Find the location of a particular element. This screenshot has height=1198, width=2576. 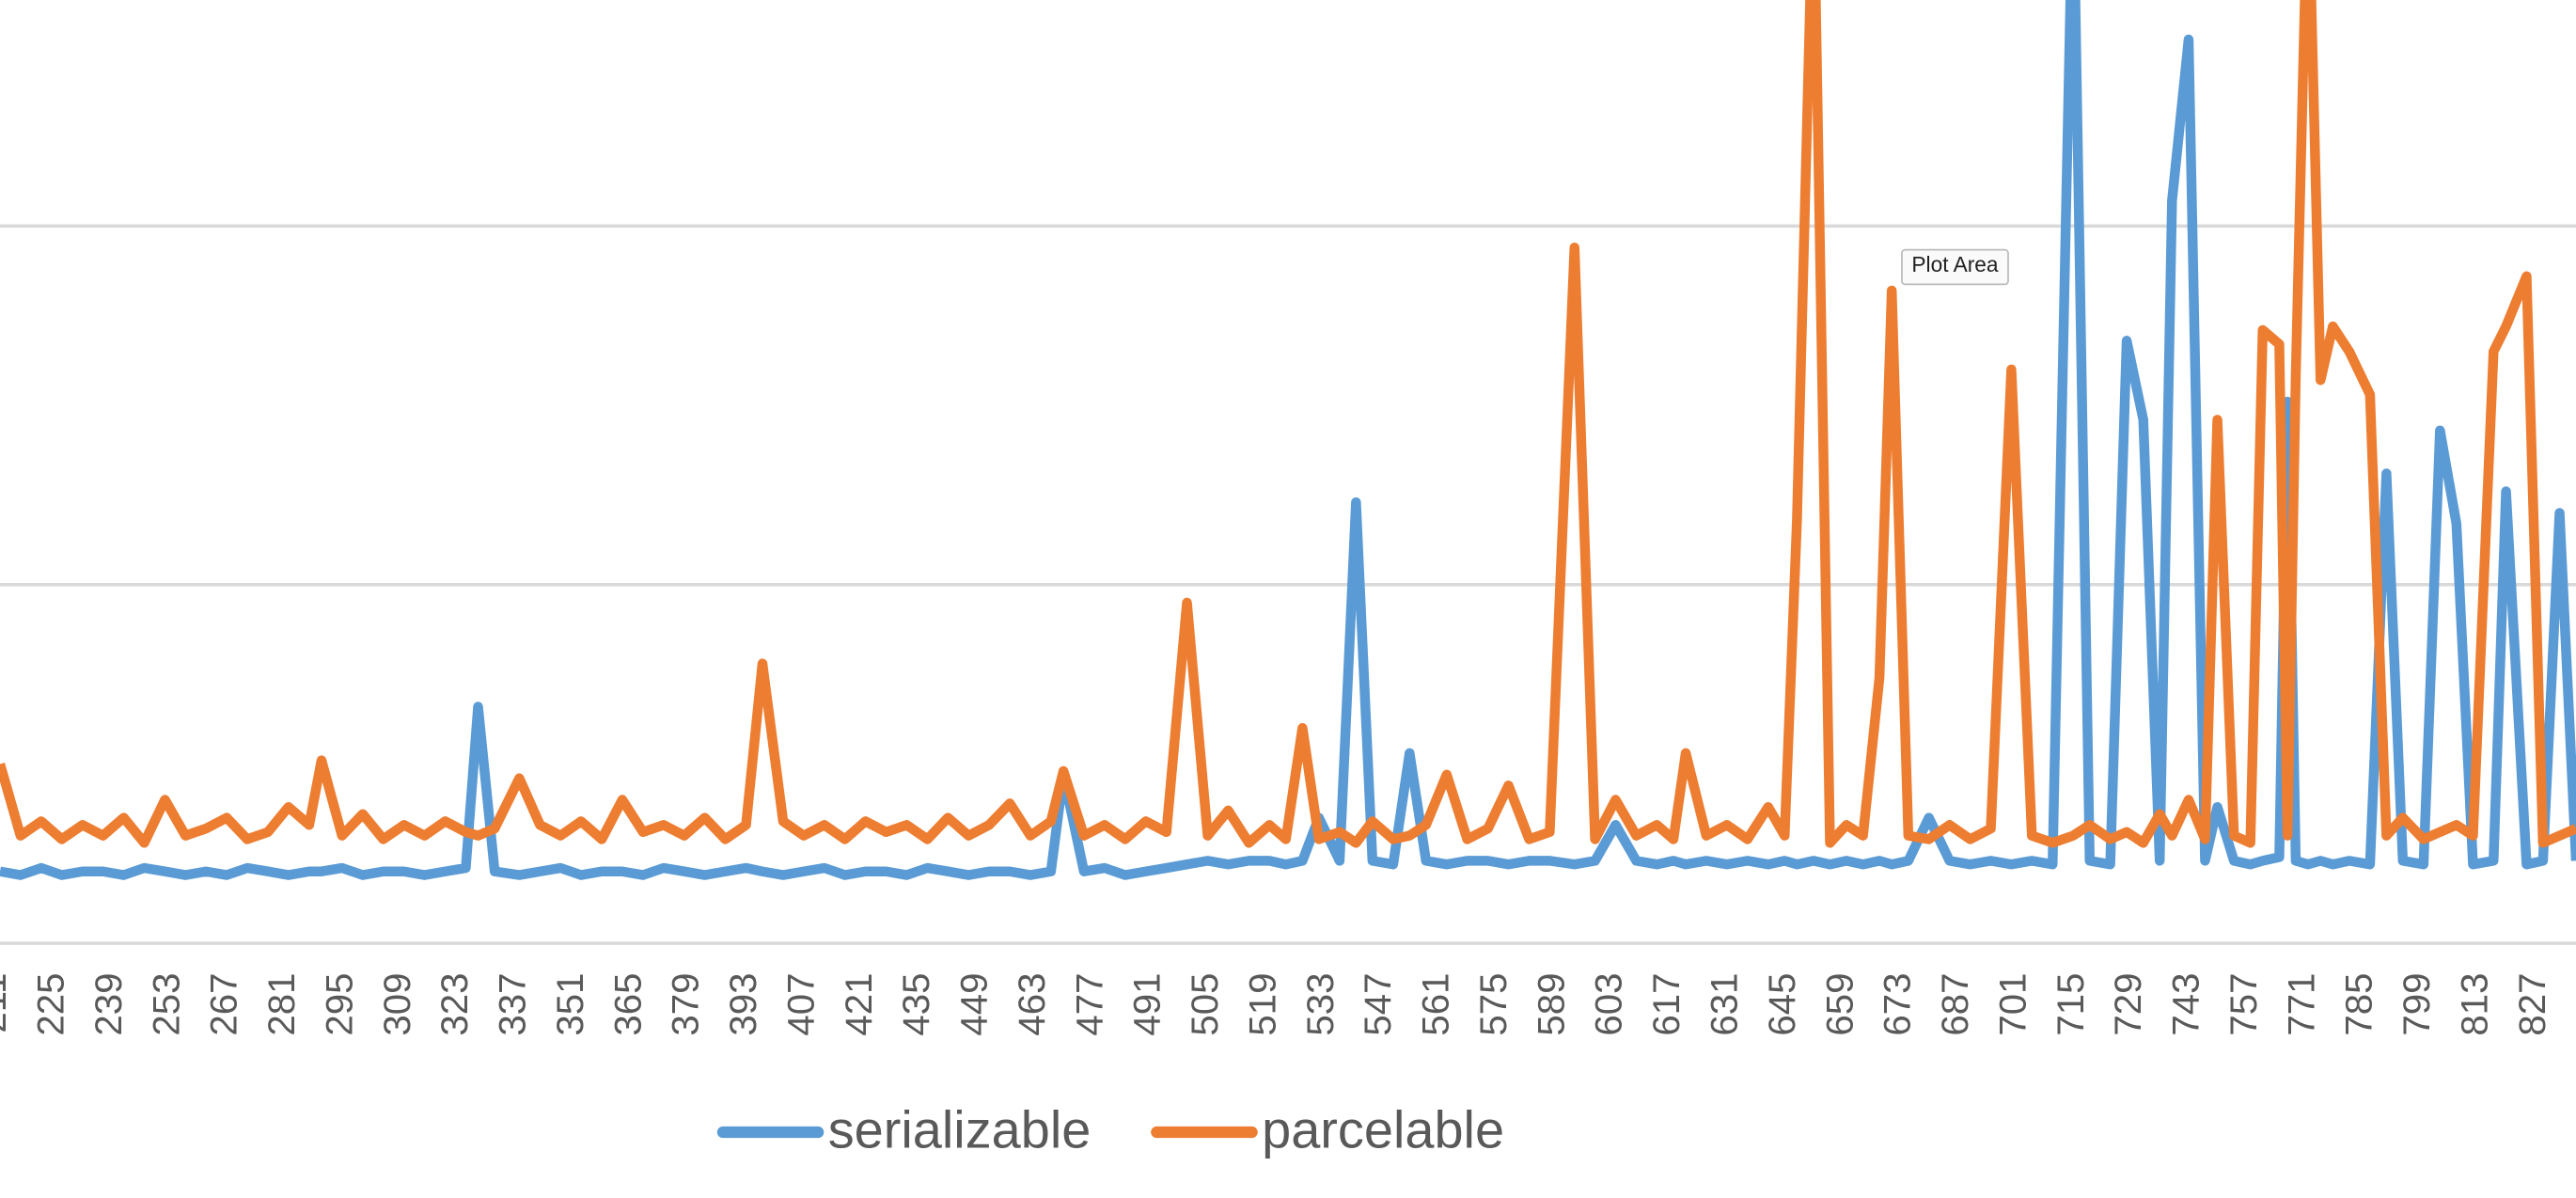

x-tick-label: 407 is located at coordinates (801, 1004).